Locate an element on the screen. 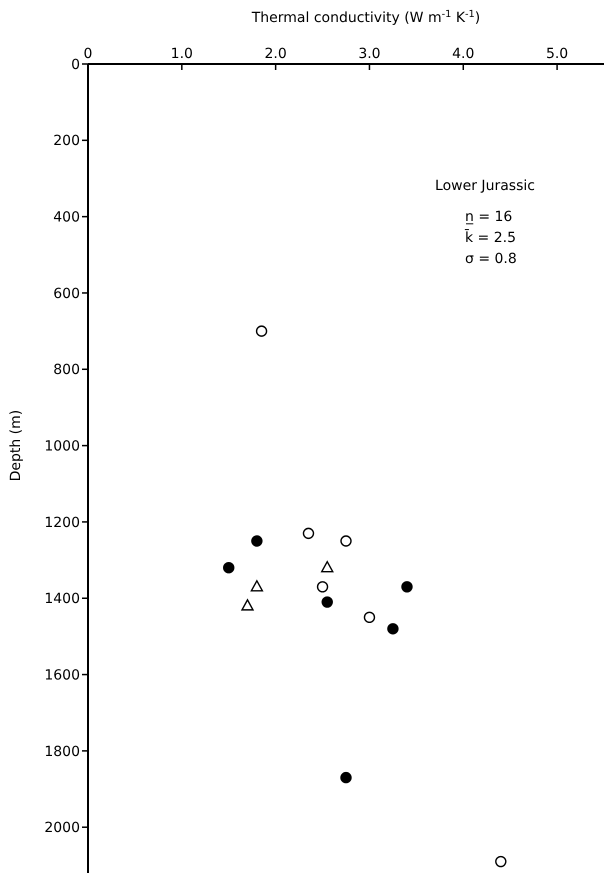 This screenshot has width=604, height=873. y-tick-label: 800 is located at coordinates (66, 370).